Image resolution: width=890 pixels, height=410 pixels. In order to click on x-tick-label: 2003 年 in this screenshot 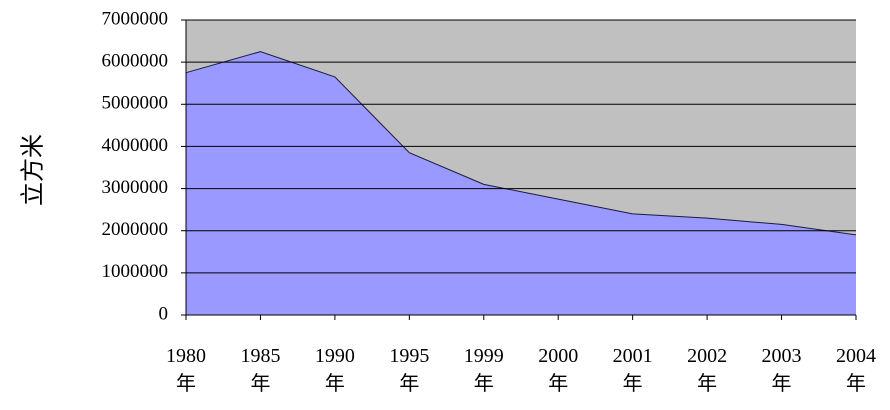, I will do `click(781, 370)`.